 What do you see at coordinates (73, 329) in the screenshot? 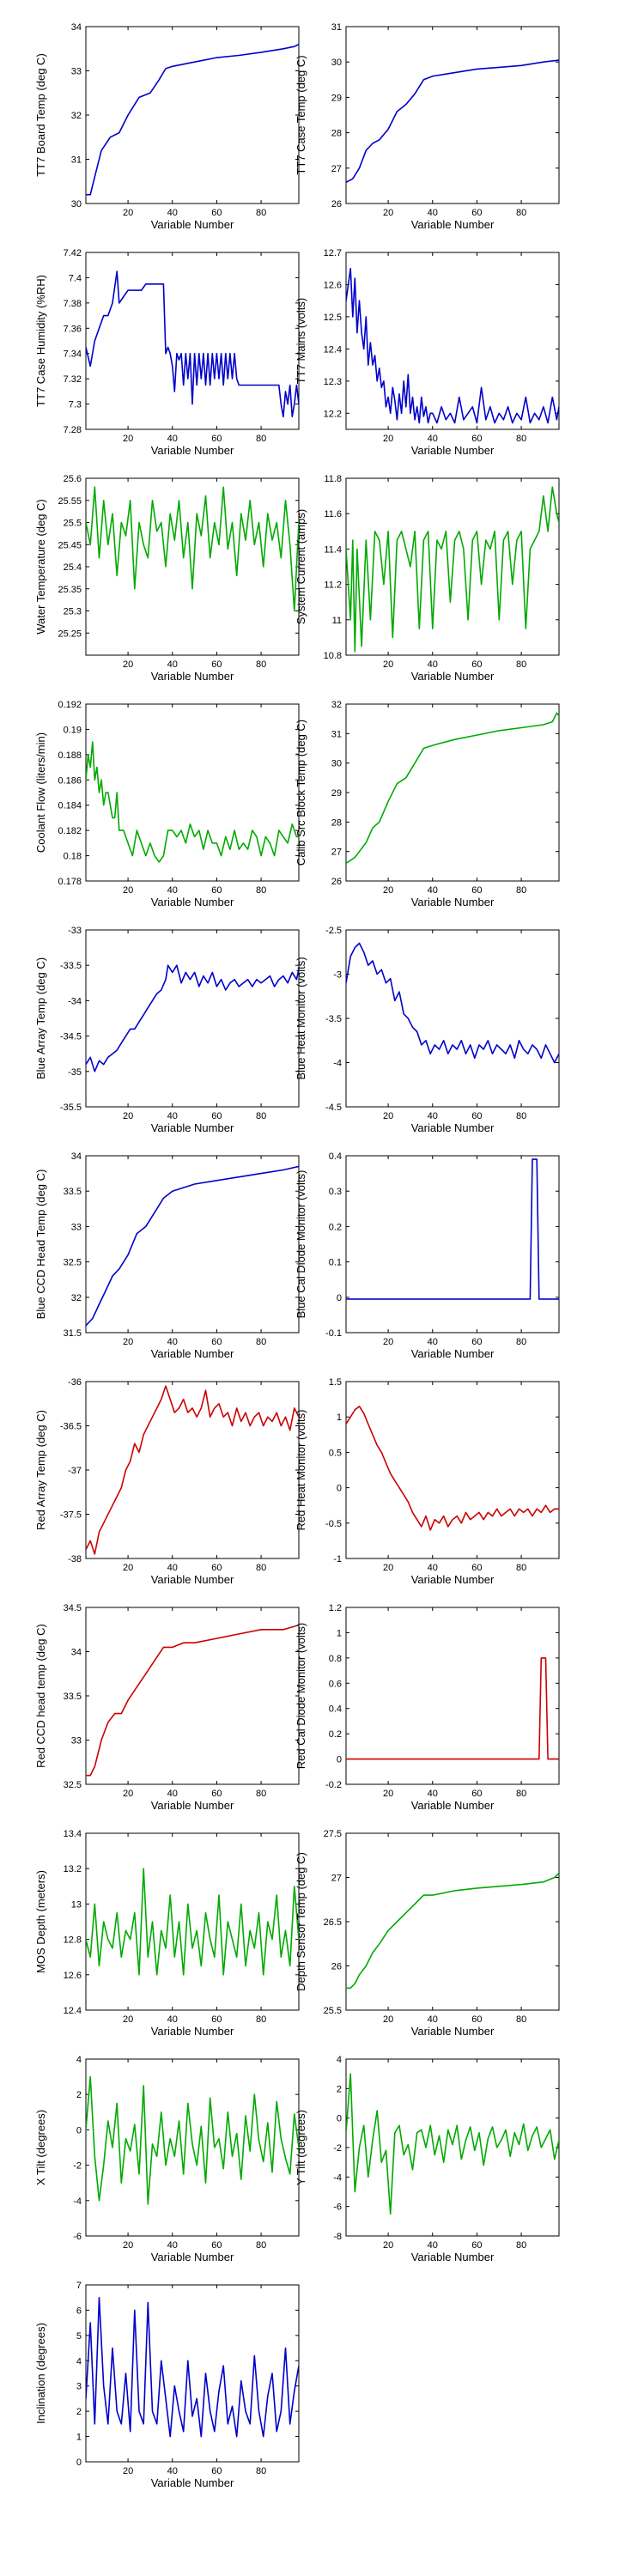
I see `y-tick-label: 7.36` at bounding box center [73, 329].